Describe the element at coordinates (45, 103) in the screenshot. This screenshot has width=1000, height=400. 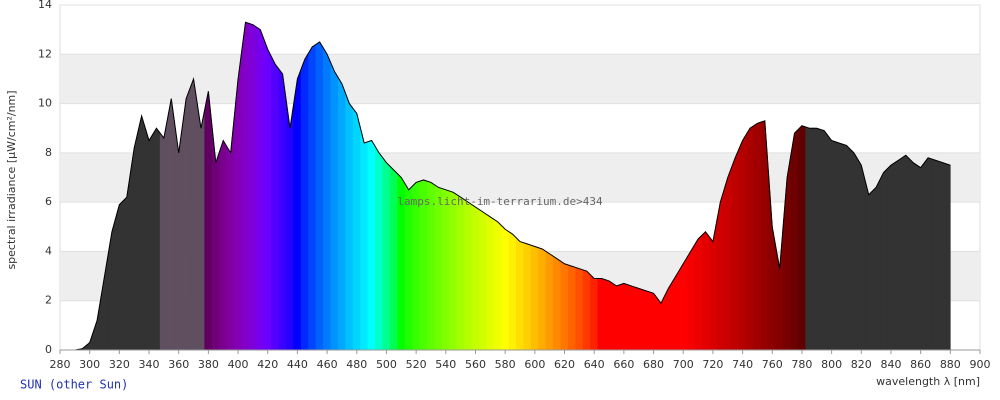
I see `y-tick-label: 10` at that location.